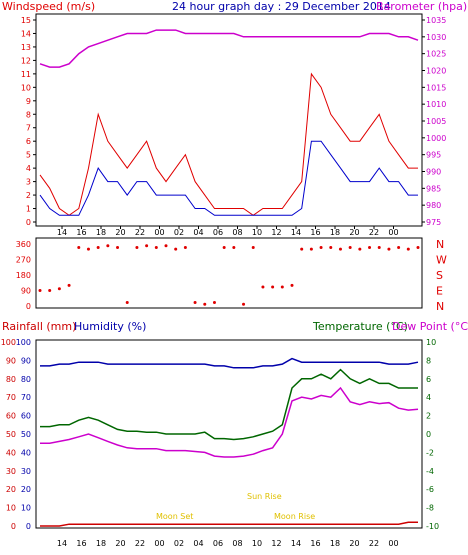  I want to click on baro-tick-label: 1025, so click(436, 54).